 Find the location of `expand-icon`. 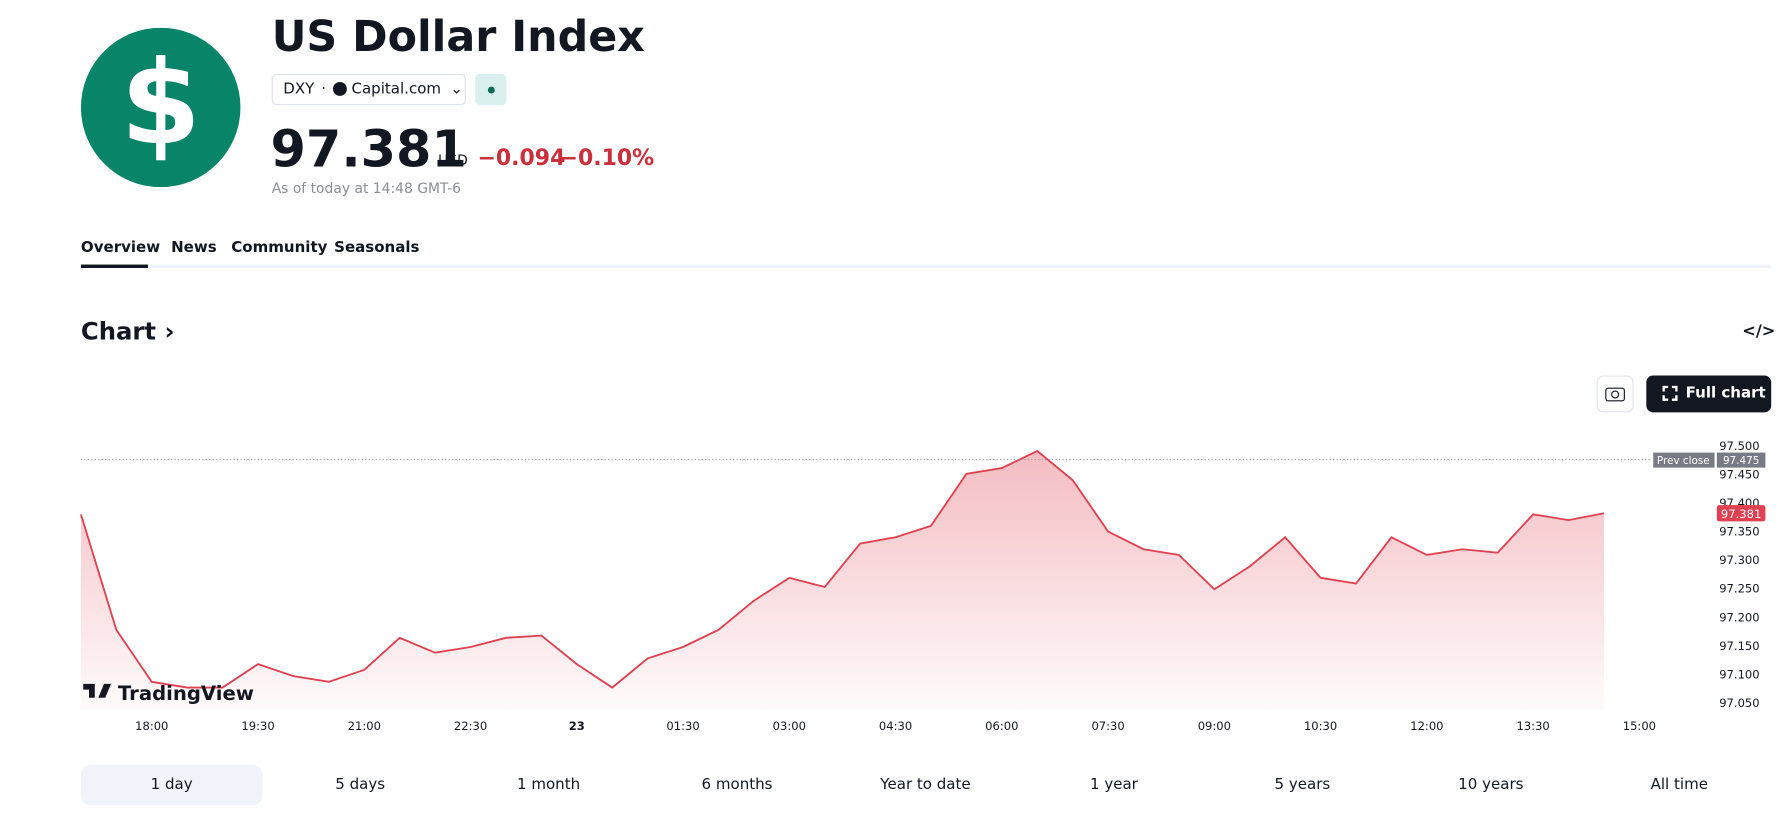

expand-icon is located at coordinates (1670, 393).